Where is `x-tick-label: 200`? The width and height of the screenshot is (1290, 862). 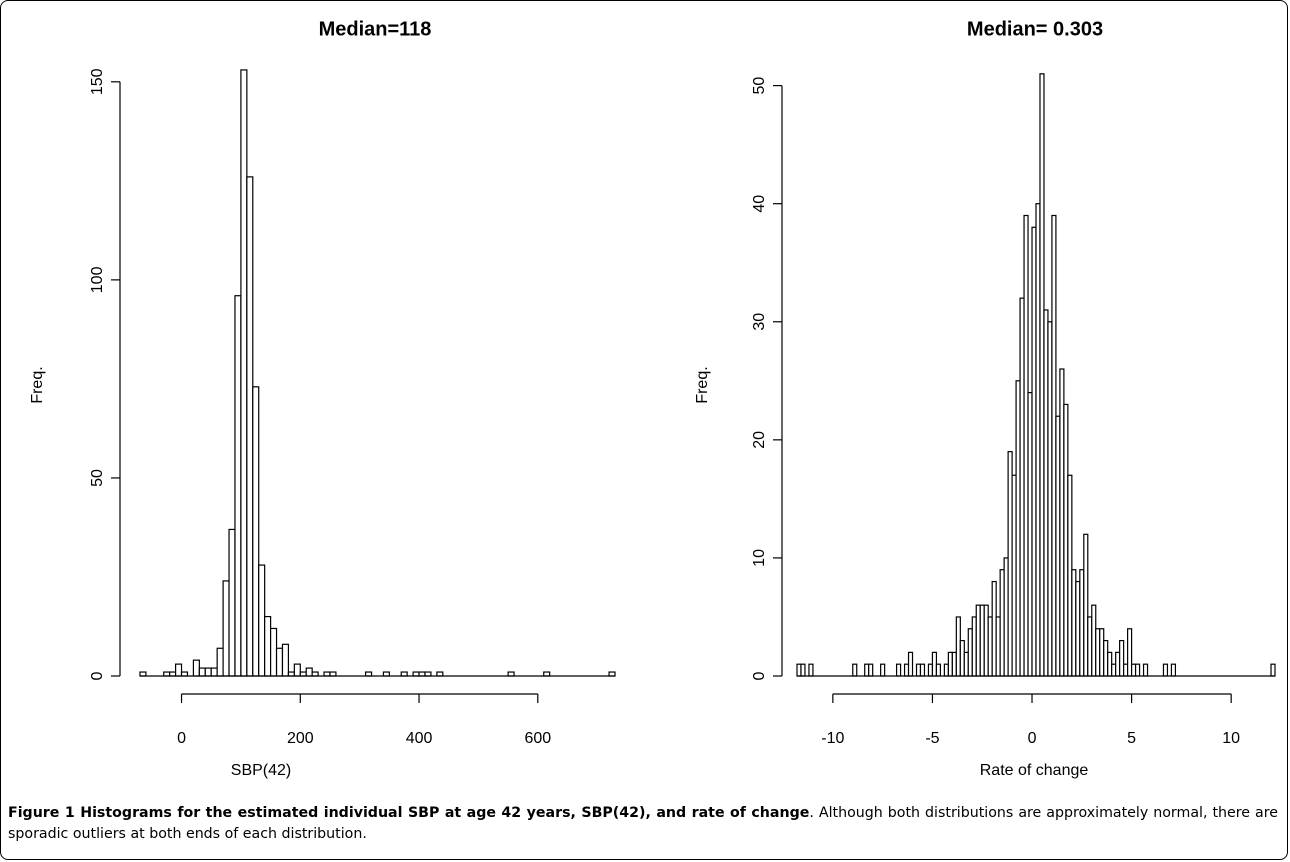
x-tick-label: 200 is located at coordinates (300, 738).